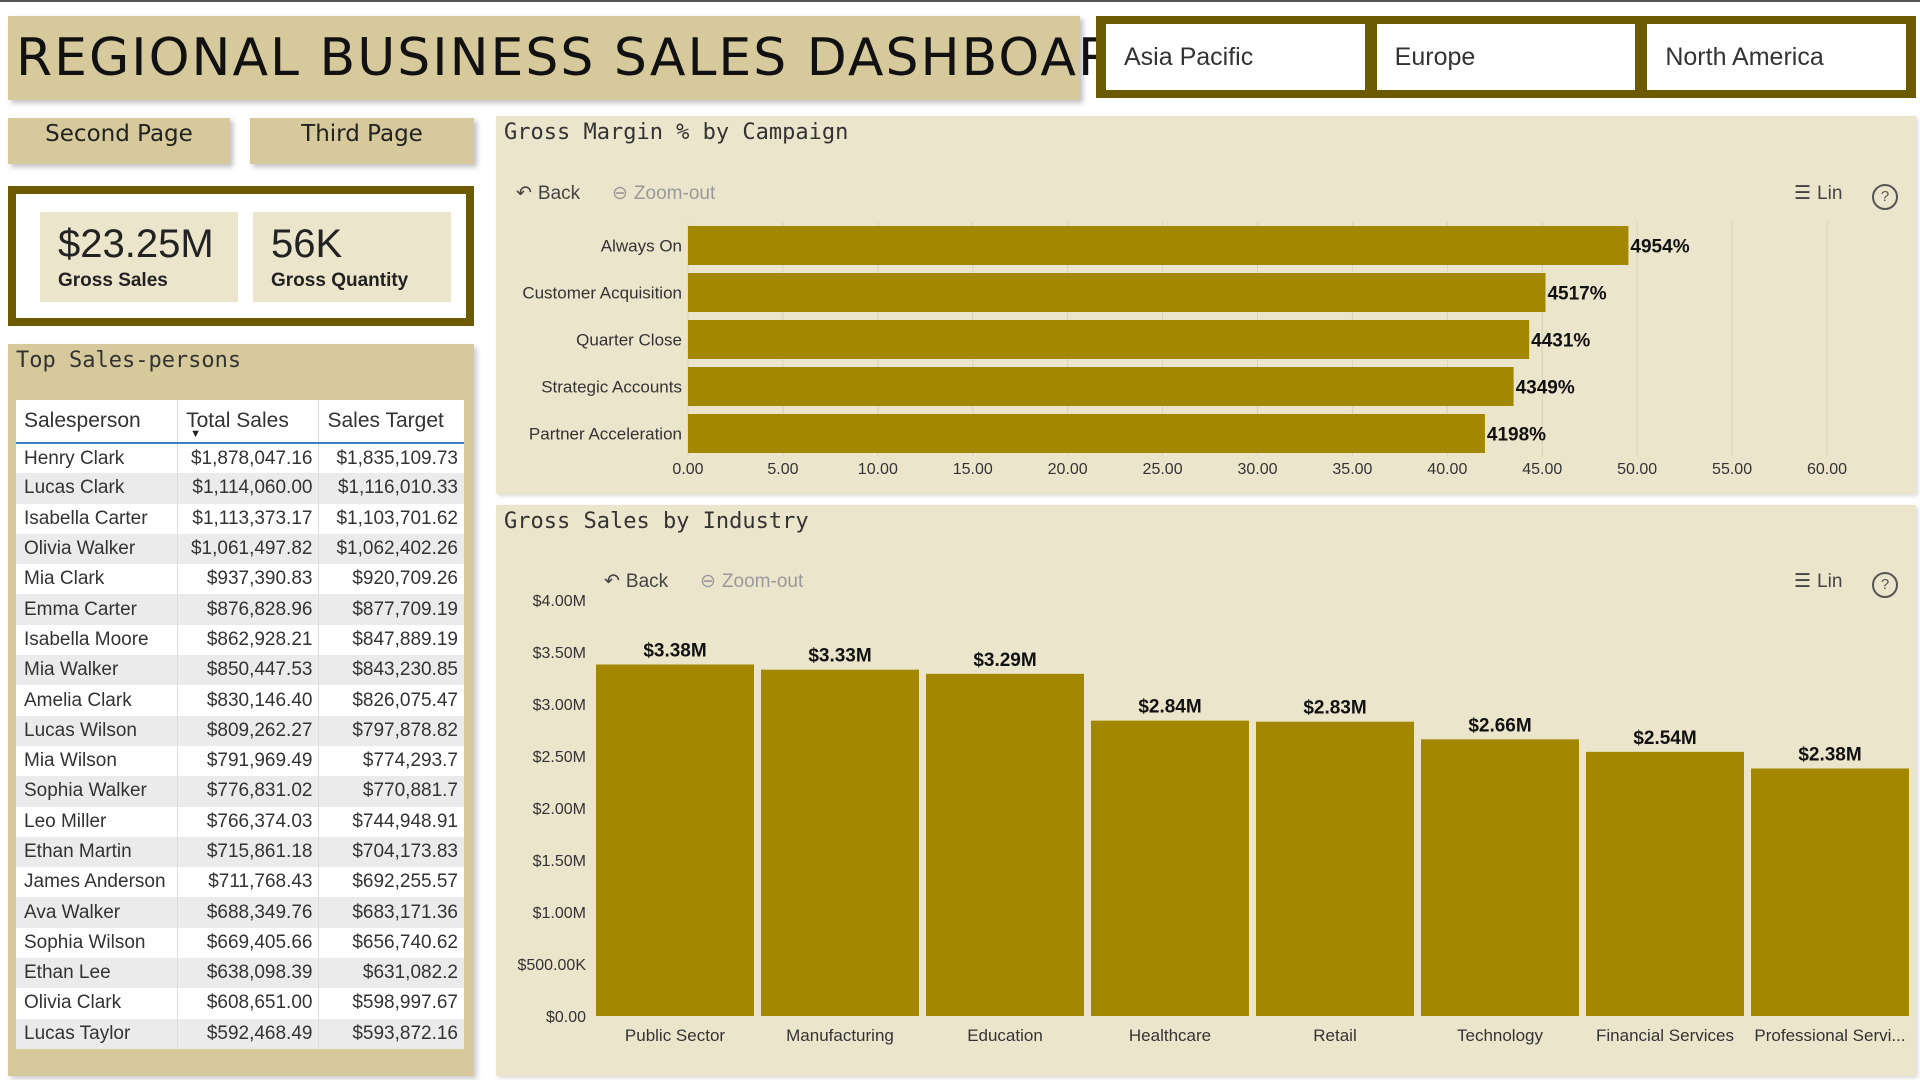  What do you see at coordinates (248, 700) in the screenshot?
I see `total-sales-cell: $830,146.40` at bounding box center [248, 700].